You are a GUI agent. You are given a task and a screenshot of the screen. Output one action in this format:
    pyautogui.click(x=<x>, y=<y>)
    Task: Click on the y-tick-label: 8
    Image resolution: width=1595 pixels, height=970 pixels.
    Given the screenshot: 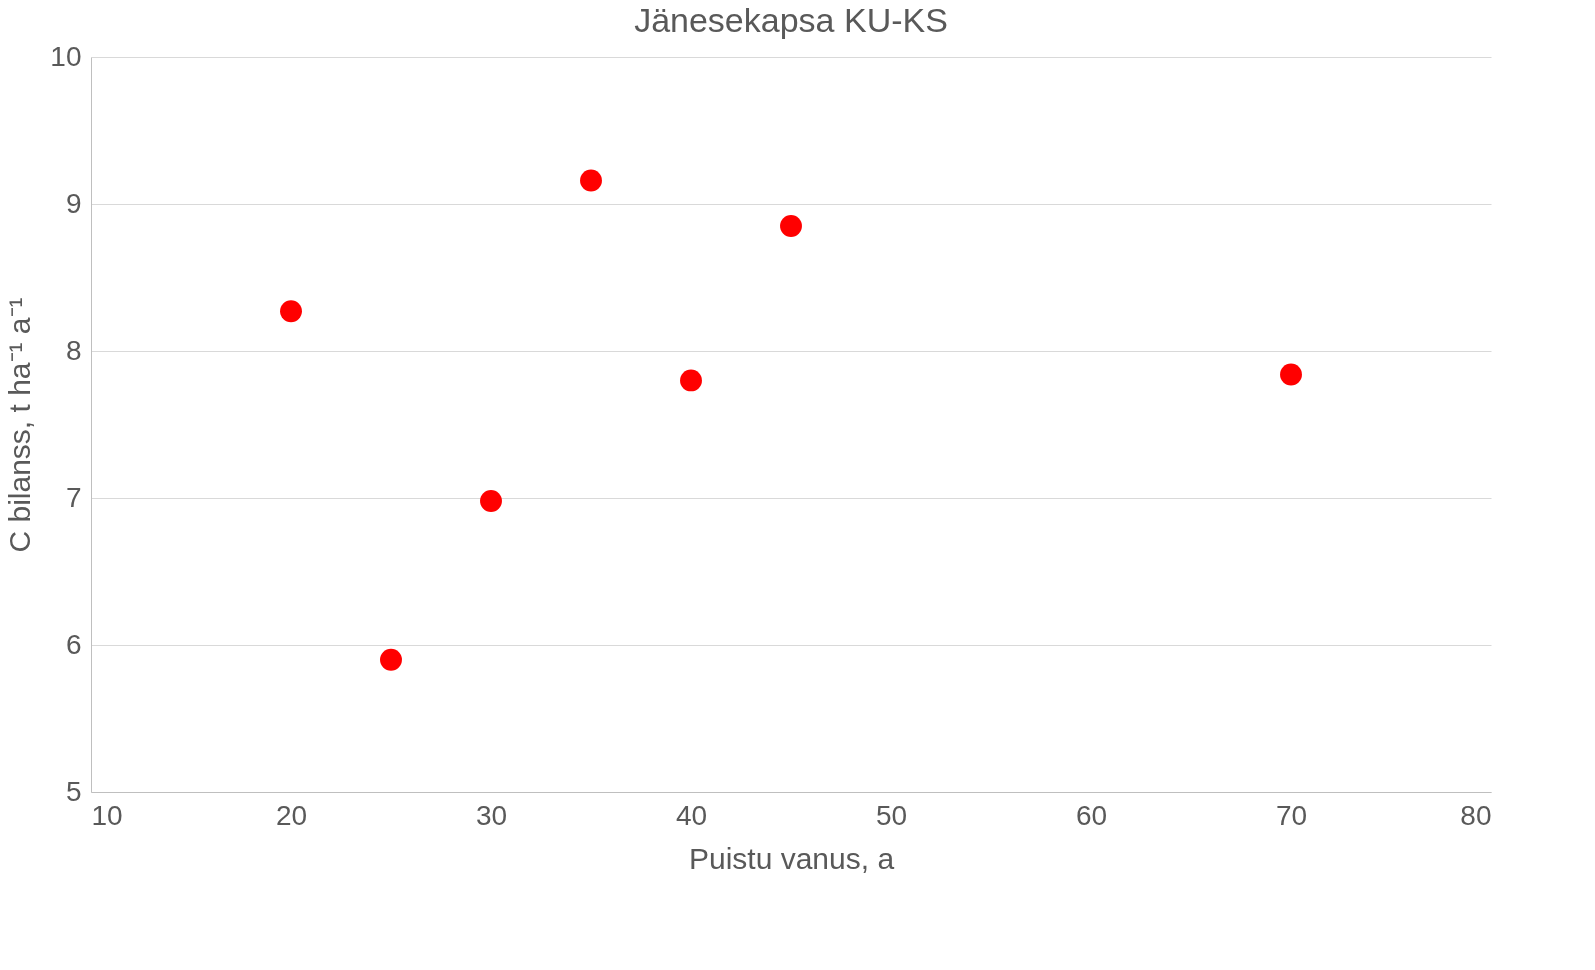 What is the action you would take?
    pyautogui.click(x=73, y=350)
    